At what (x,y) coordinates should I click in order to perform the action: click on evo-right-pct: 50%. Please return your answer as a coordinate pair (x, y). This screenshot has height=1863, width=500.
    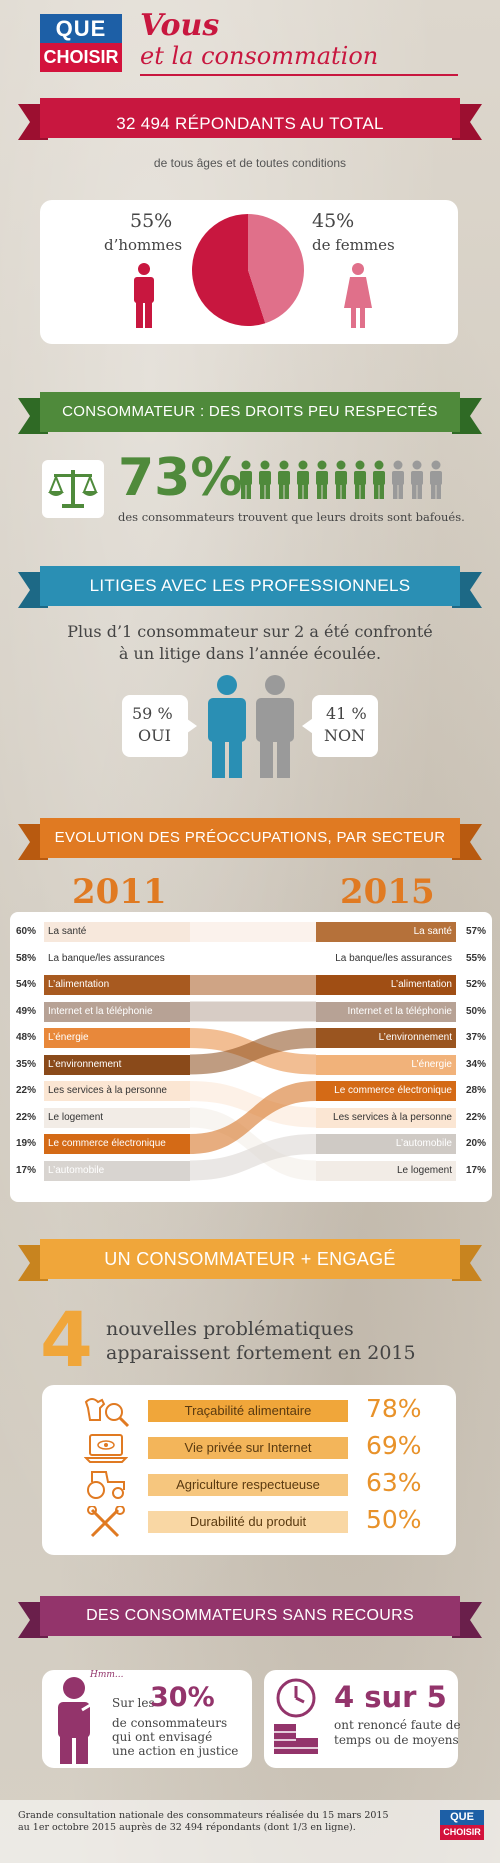
    Looking at the image, I should click on (475, 1011).